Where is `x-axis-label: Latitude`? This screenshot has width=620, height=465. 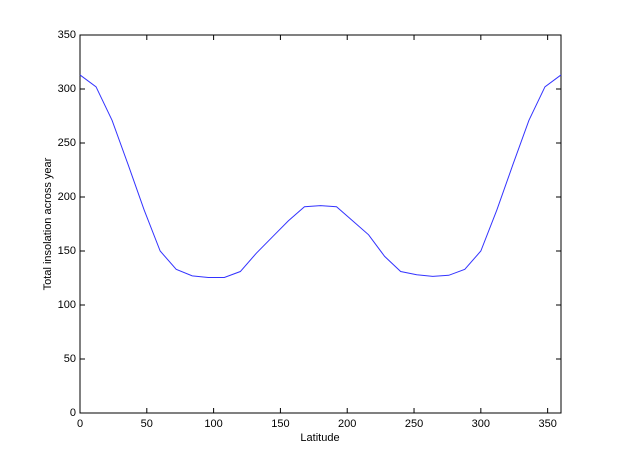 x-axis-label: Latitude is located at coordinates (319, 438).